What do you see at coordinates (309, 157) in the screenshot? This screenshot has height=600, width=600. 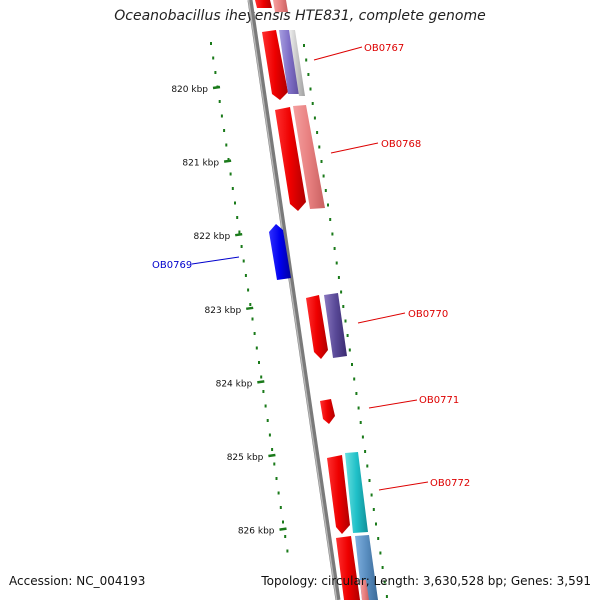 I see `gene-OB0768-cog-pink` at bounding box center [309, 157].